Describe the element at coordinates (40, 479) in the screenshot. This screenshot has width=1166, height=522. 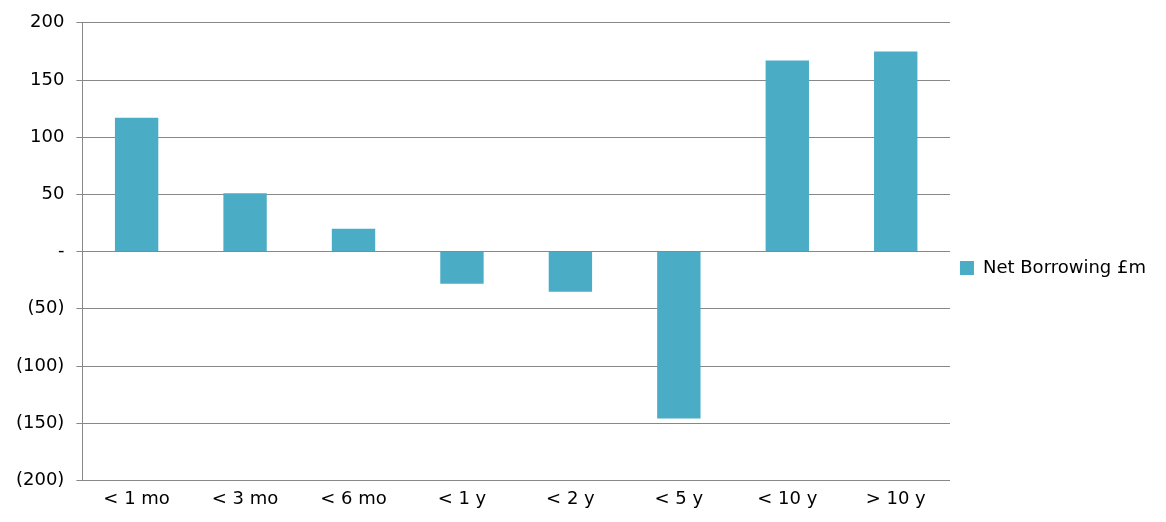
I see `y-tick-label: (200)` at that location.